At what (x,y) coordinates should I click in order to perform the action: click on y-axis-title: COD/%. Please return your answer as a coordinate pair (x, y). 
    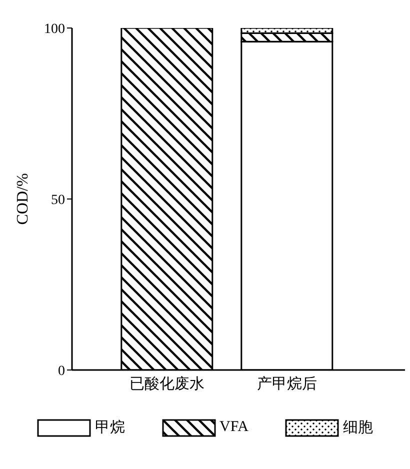
    Looking at the image, I should click on (23, 199).